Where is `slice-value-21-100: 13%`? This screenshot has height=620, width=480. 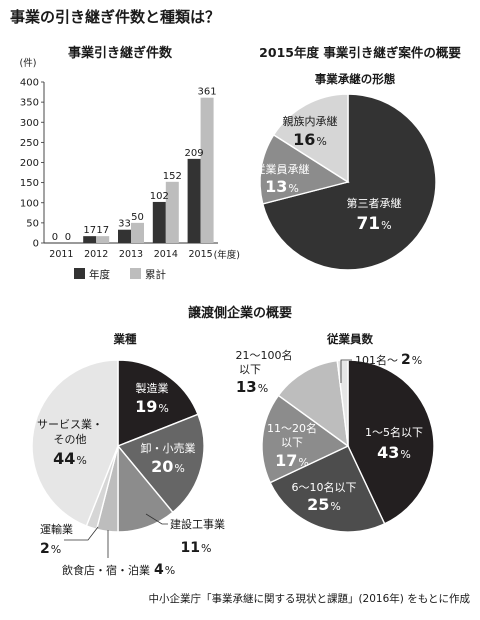 slice-value-21-100: 13% is located at coordinates (252, 387).